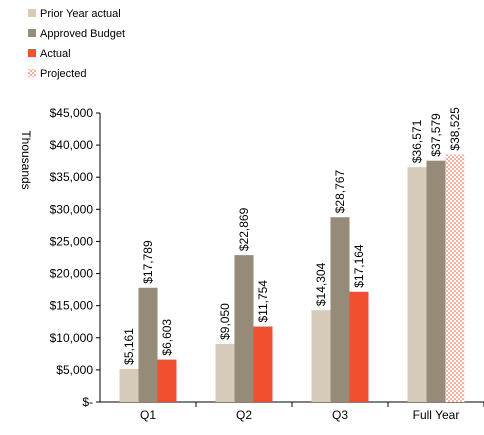 The image size is (484, 435). Describe the element at coordinates (72, 113) in the screenshot. I see `y-tick-label: $45,000` at that location.